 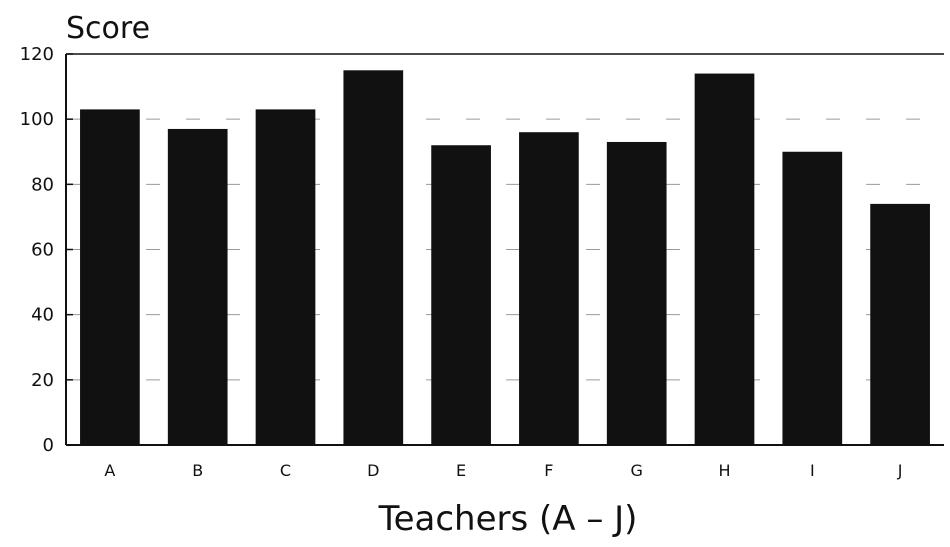 I want to click on bar-j, so click(x=900, y=324).